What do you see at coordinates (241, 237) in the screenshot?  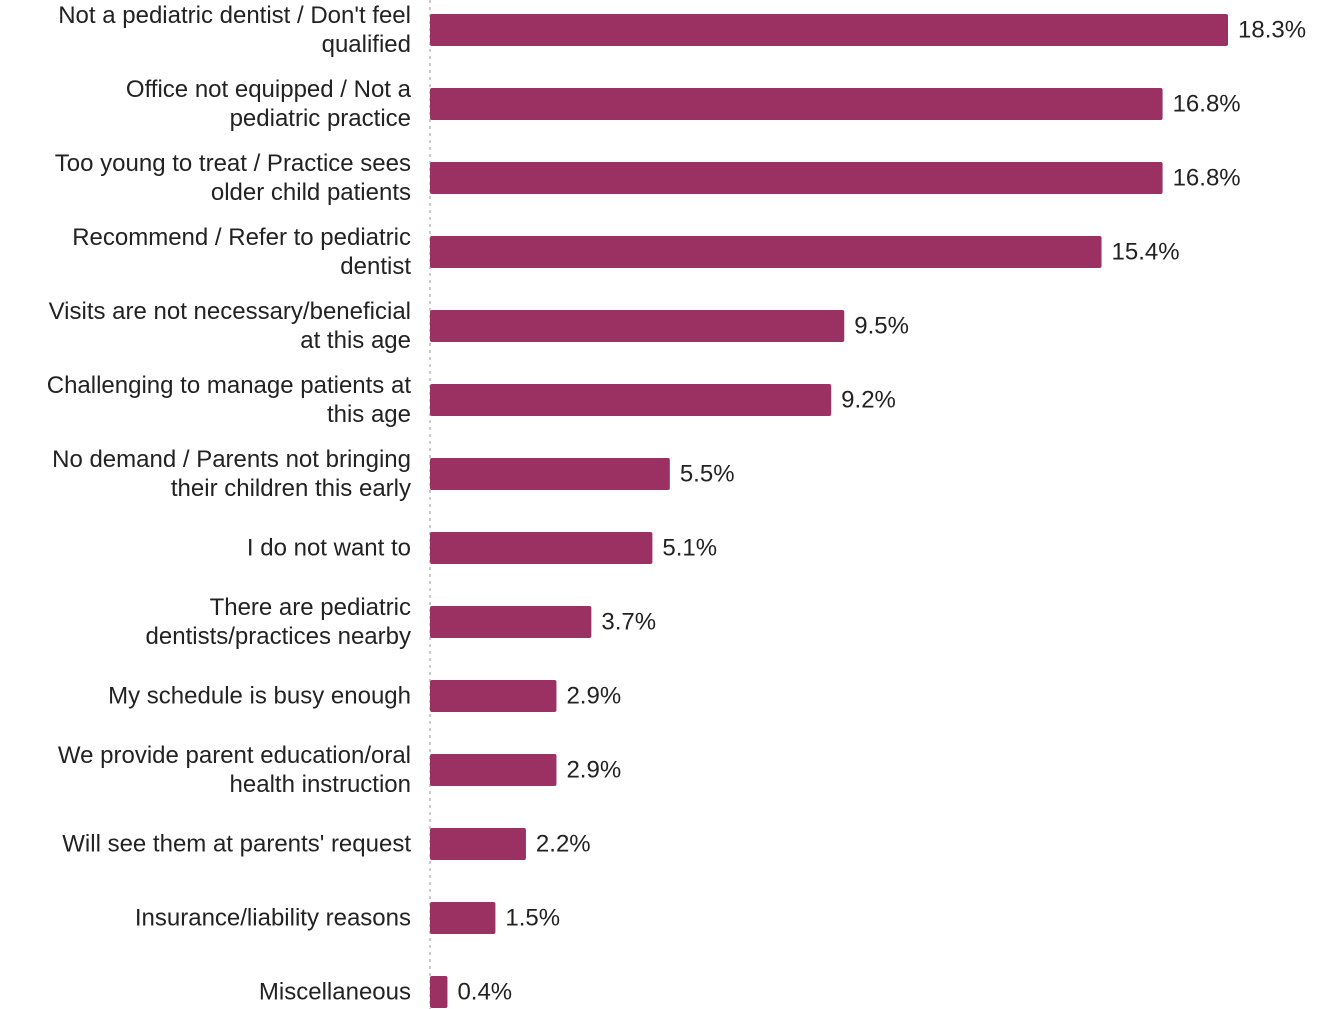 I see `category-label-line: Recommend / Refer to pediatric` at bounding box center [241, 237].